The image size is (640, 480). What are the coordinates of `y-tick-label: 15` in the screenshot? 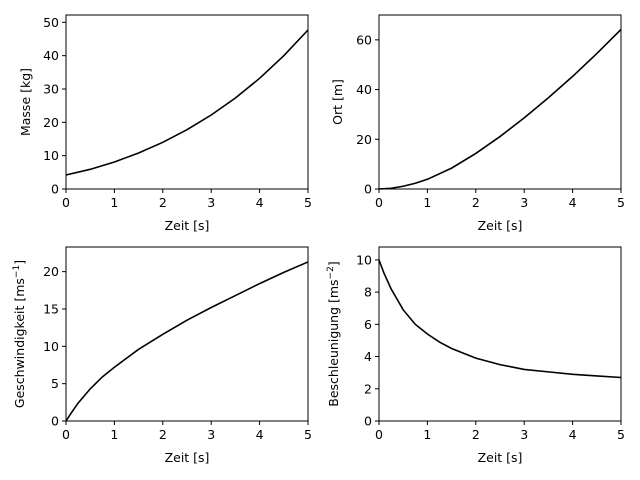 It's located at (51, 308).